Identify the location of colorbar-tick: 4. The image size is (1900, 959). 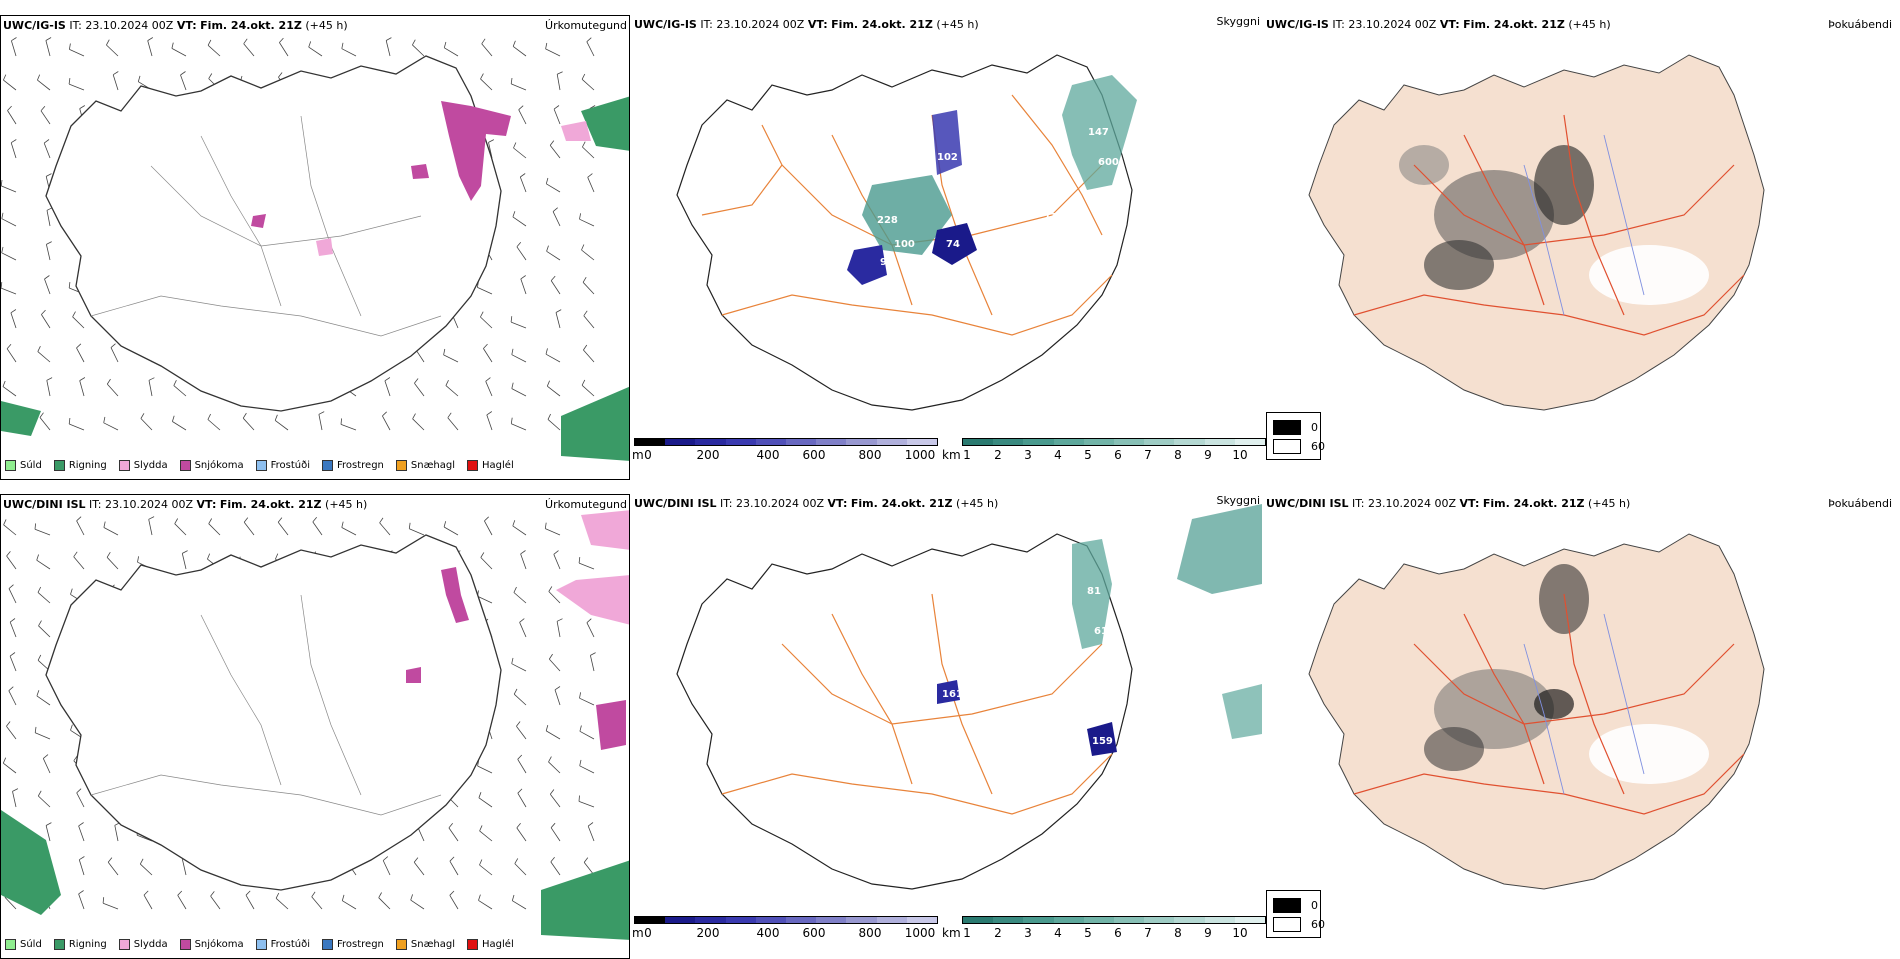
(1058, 933).